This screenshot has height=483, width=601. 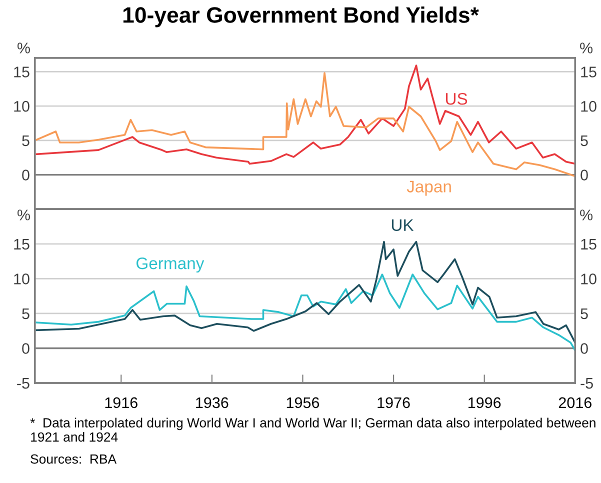 I want to click on y-tick-label: -5, so click(x=23, y=383).